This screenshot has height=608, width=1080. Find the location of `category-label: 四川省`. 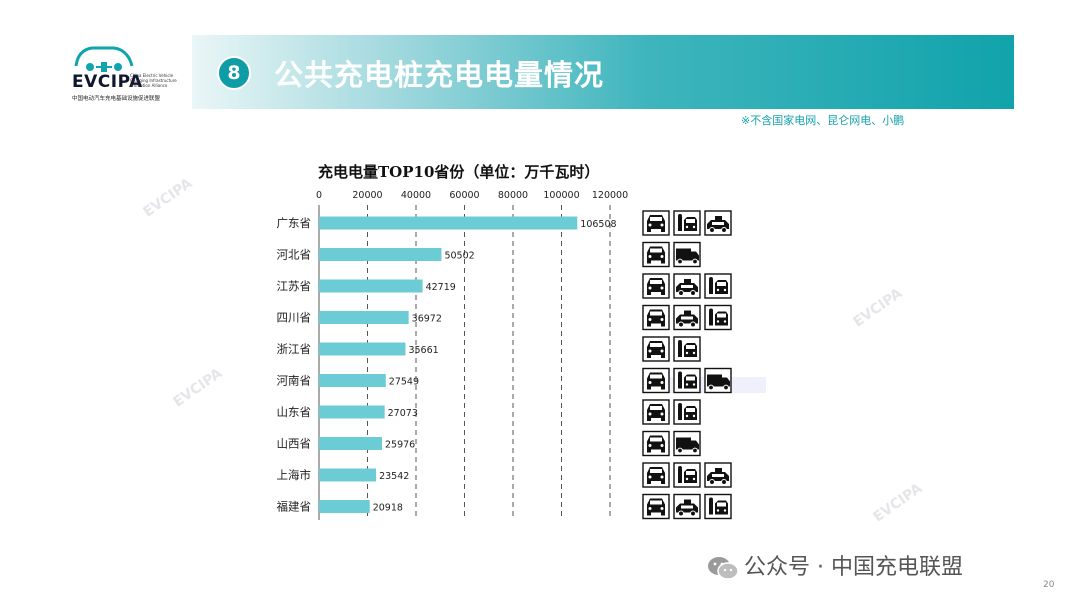

category-label: 四川省 is located at coordinates (294, 318).